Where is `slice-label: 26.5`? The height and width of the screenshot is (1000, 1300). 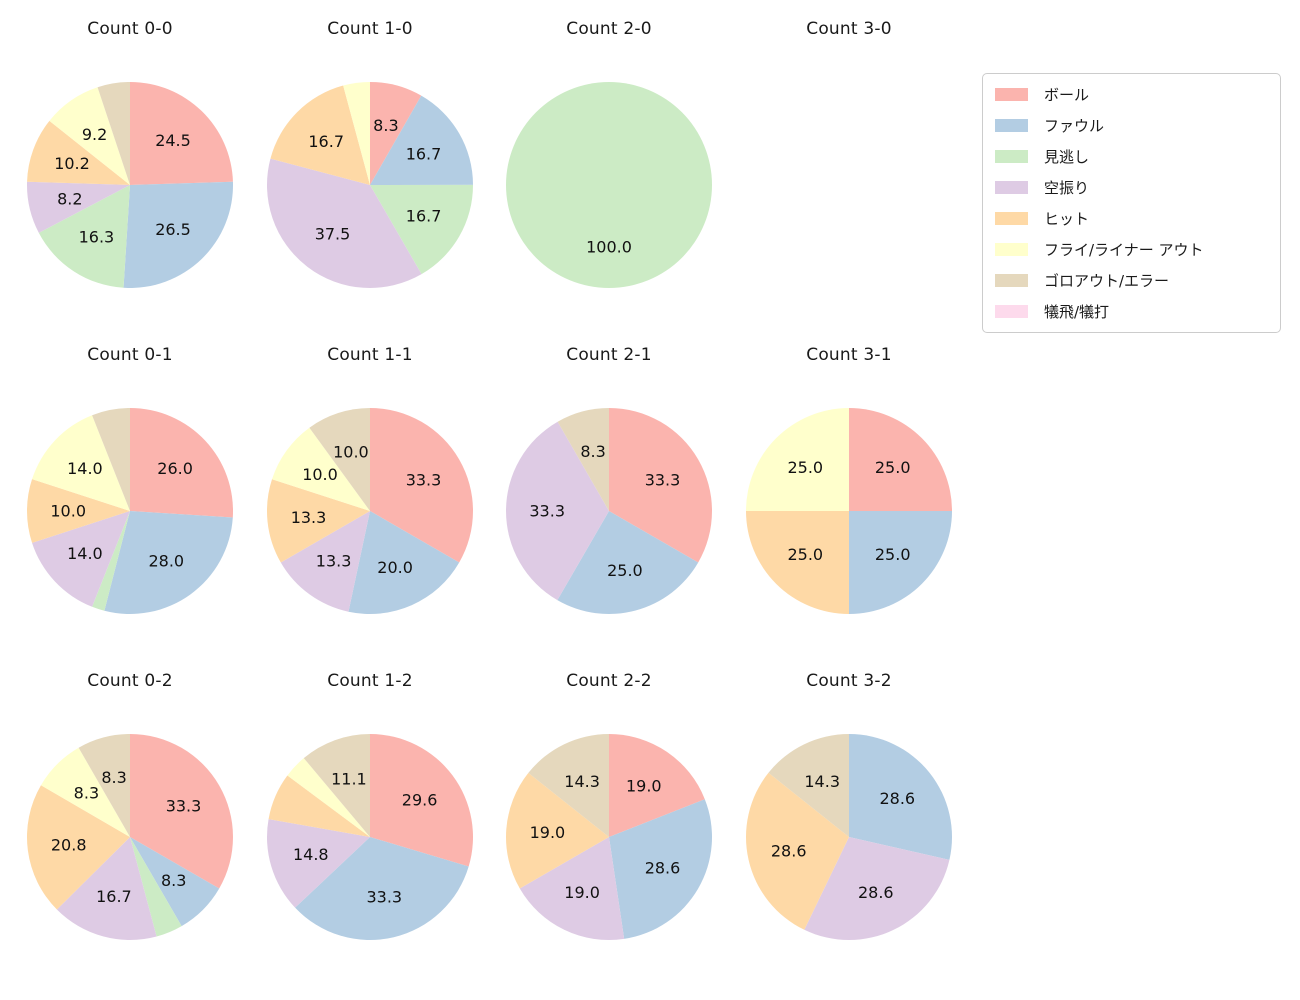
slice-label: 26.5 is located at coordinates (173, 229).